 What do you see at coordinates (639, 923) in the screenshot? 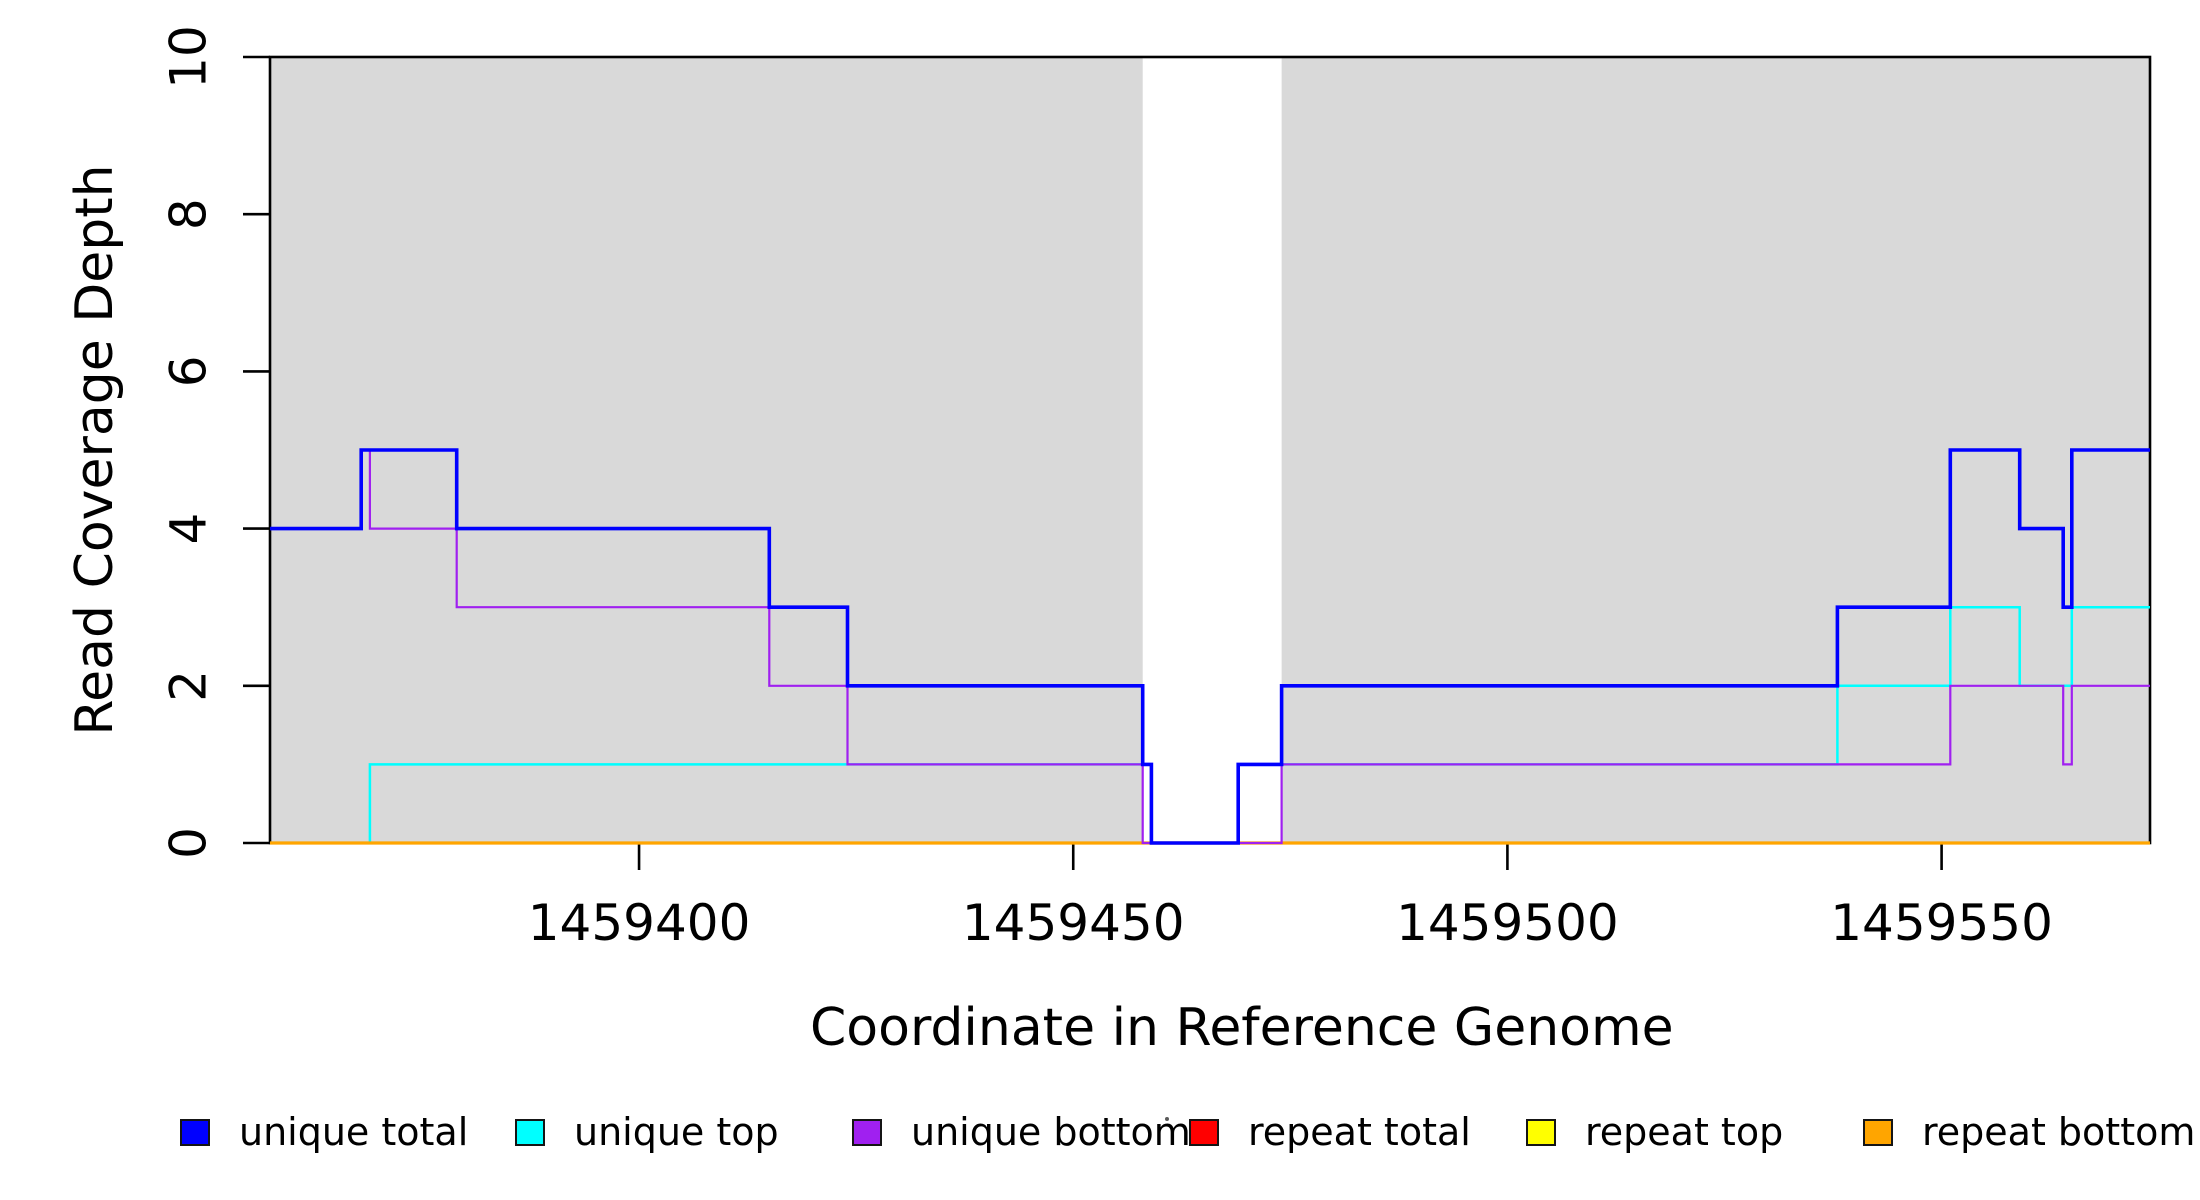
I see `x-tick-label: 1459400` at bounding box center [639, 923].